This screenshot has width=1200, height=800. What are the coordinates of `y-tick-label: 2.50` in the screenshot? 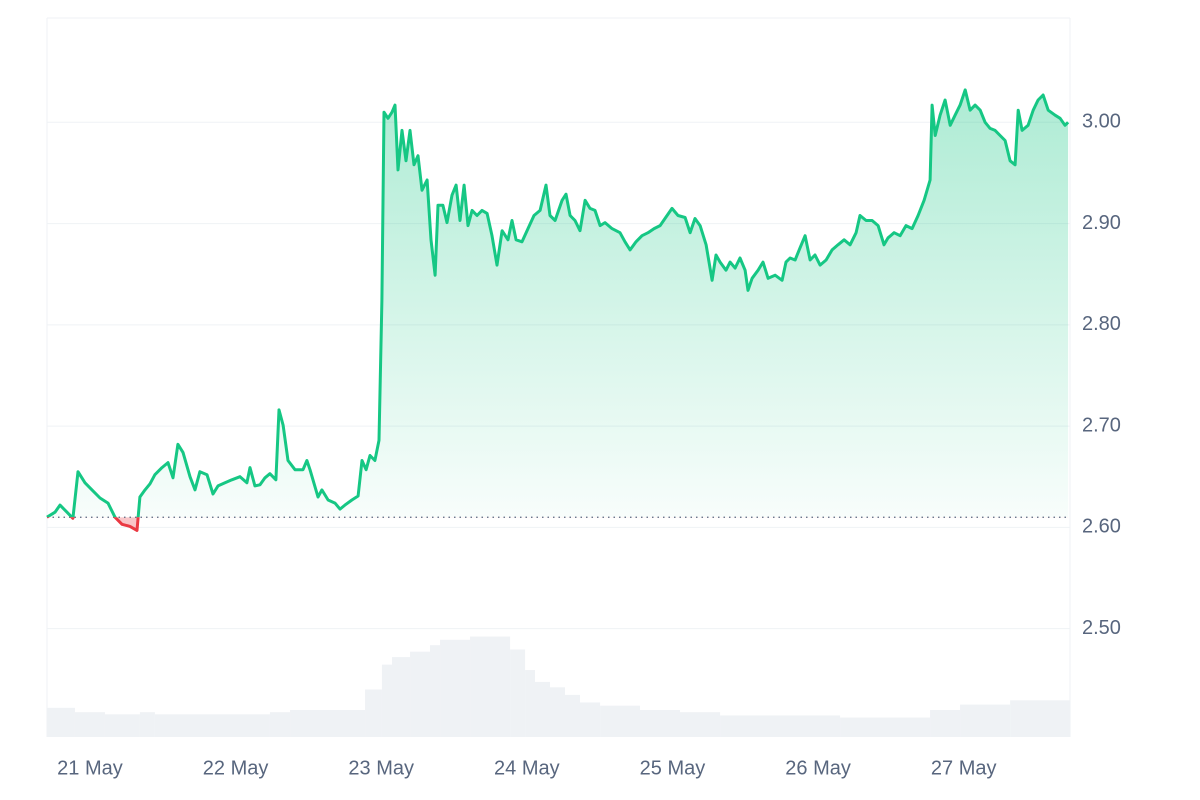 It's located at (1101, 628).